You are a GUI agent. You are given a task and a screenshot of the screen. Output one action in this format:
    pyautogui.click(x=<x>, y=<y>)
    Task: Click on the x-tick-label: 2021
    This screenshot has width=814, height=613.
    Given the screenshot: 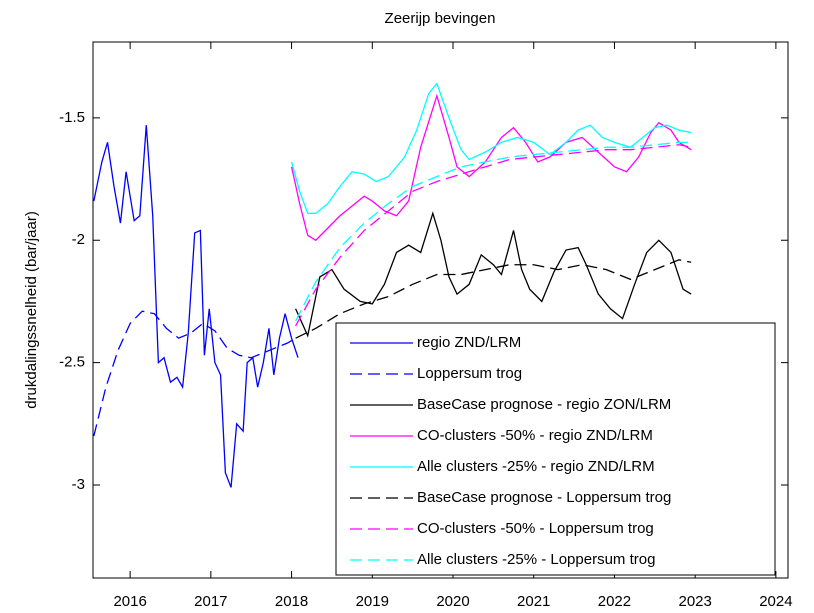 What is the action you would take?
    pyautogui.click(x=533, y=601)
    